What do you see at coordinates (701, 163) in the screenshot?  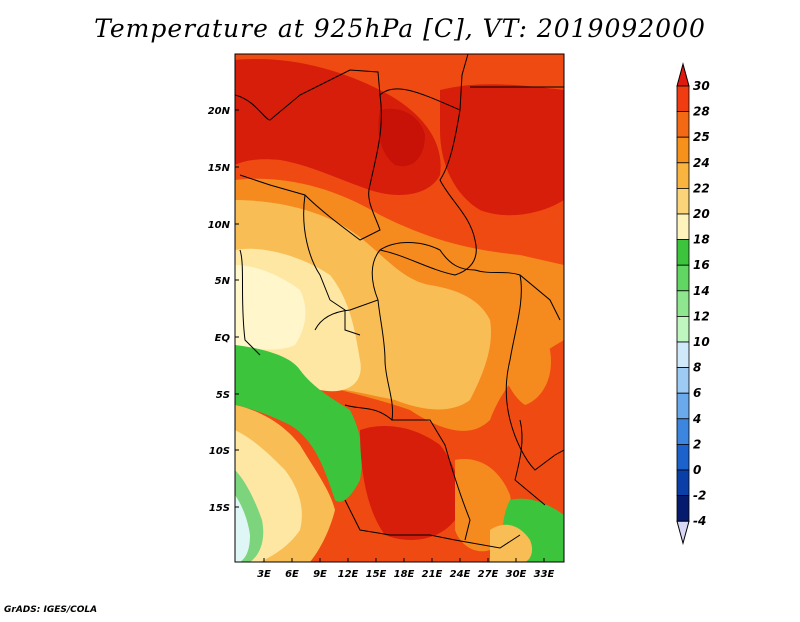 I see `colorbar-label: 24` at bounding box center [701, 163].